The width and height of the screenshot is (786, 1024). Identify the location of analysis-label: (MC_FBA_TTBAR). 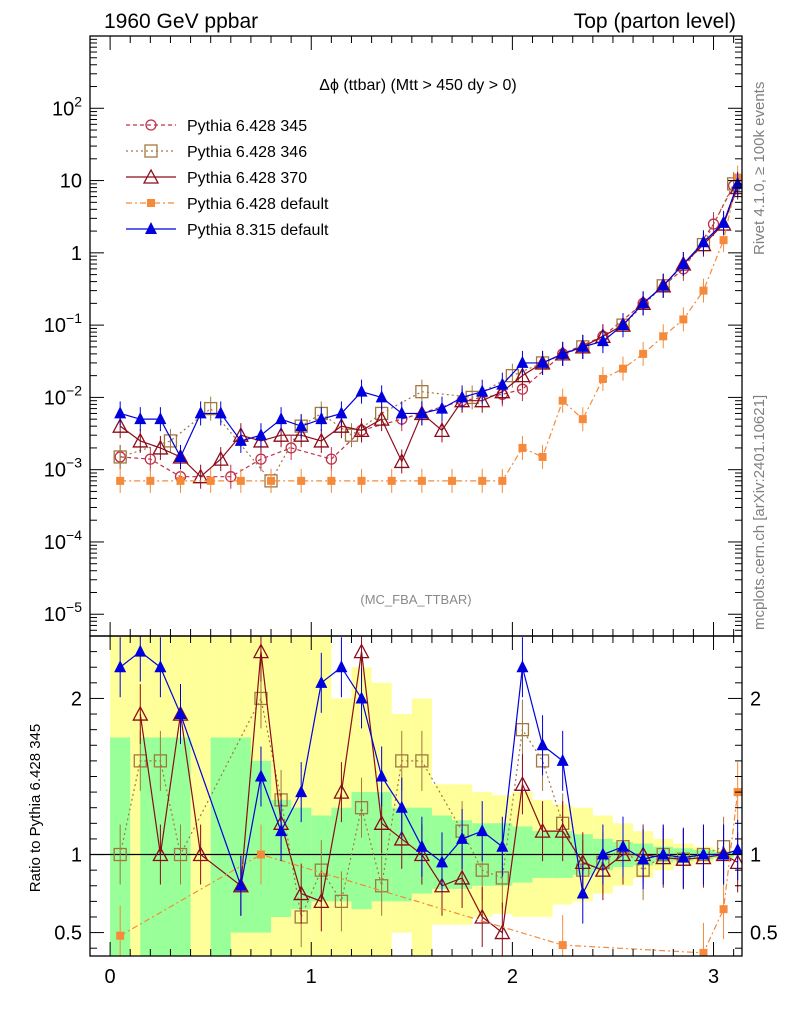
(415, 599).